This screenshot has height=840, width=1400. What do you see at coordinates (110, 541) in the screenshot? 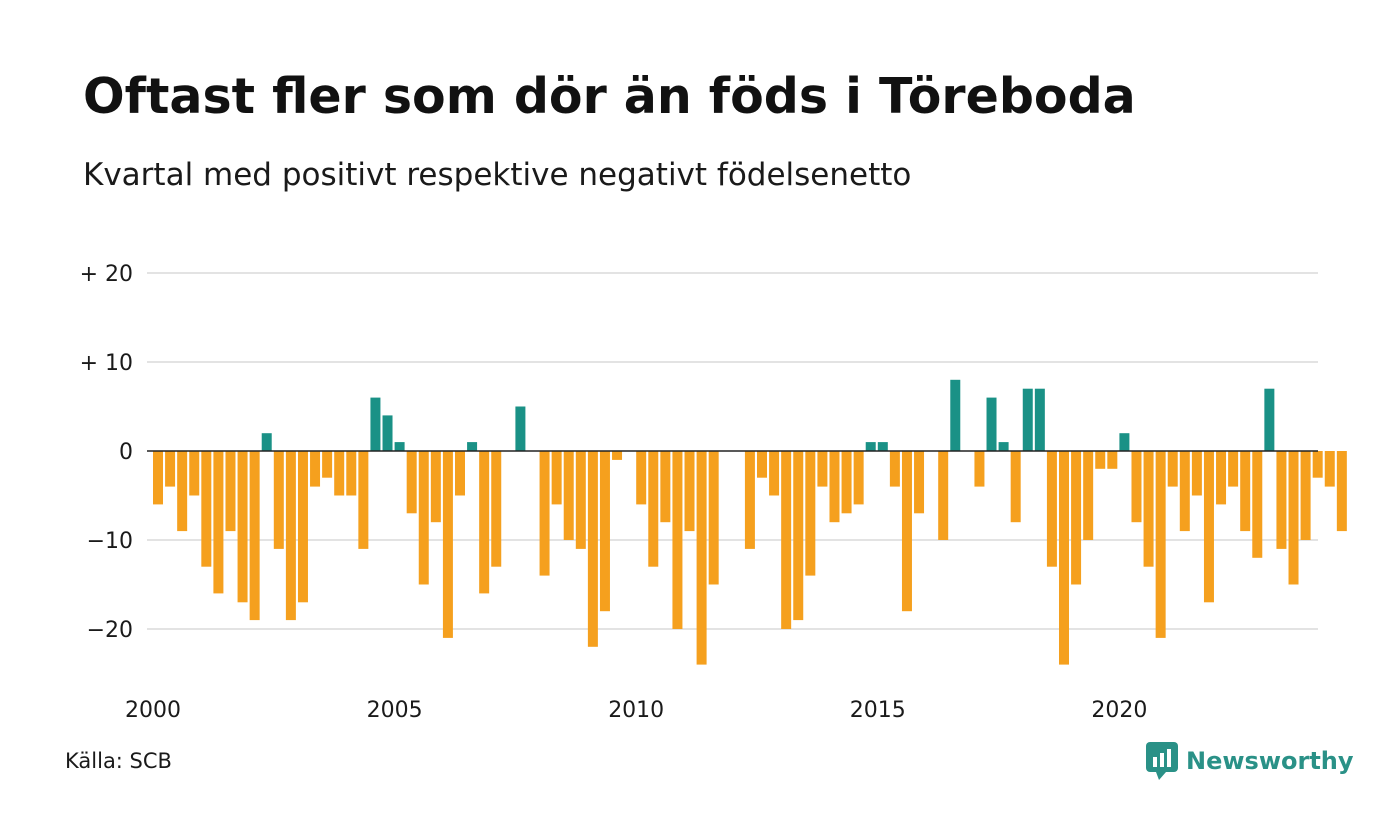
I see `y-tick-label: −10` at bounding box center [110, 541].